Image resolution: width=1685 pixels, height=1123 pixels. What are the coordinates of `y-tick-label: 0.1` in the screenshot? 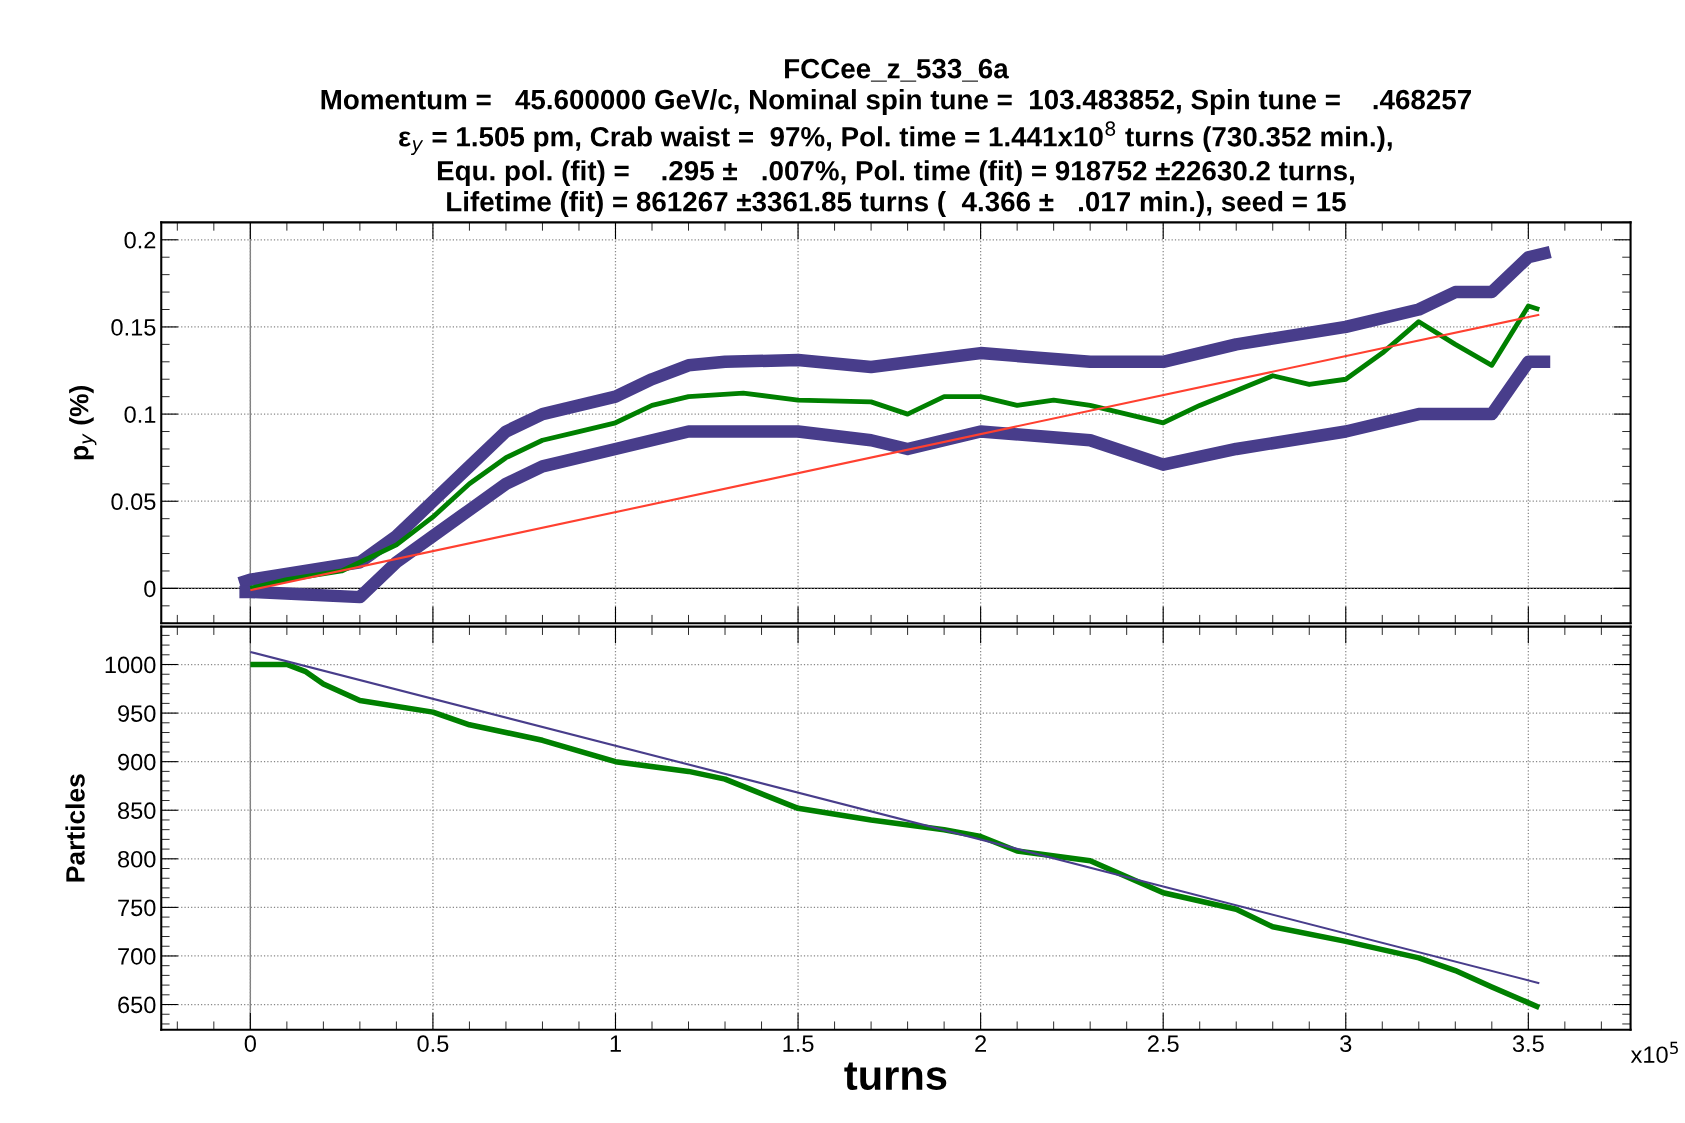 It's located at (140, 414).